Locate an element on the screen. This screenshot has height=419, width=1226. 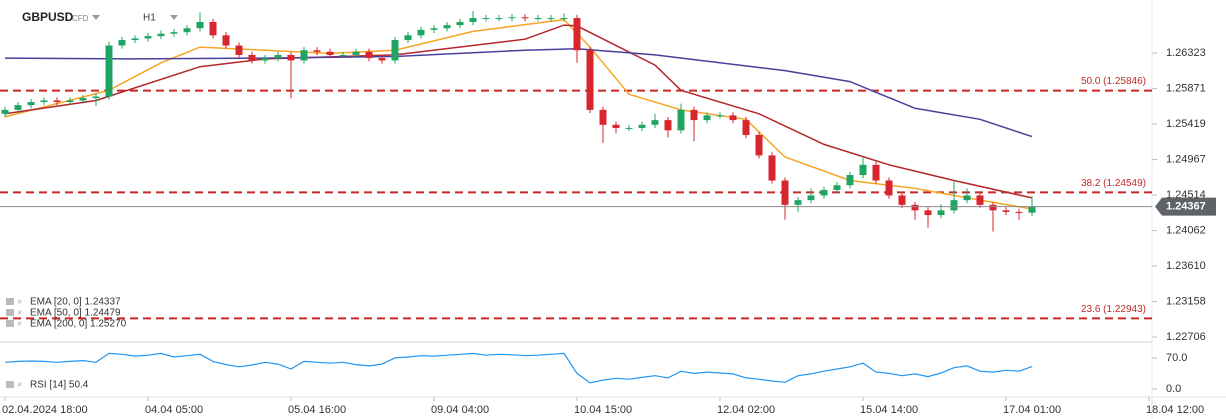
y-tick-label: 1.24062 is located at coordinates (1186, 231).